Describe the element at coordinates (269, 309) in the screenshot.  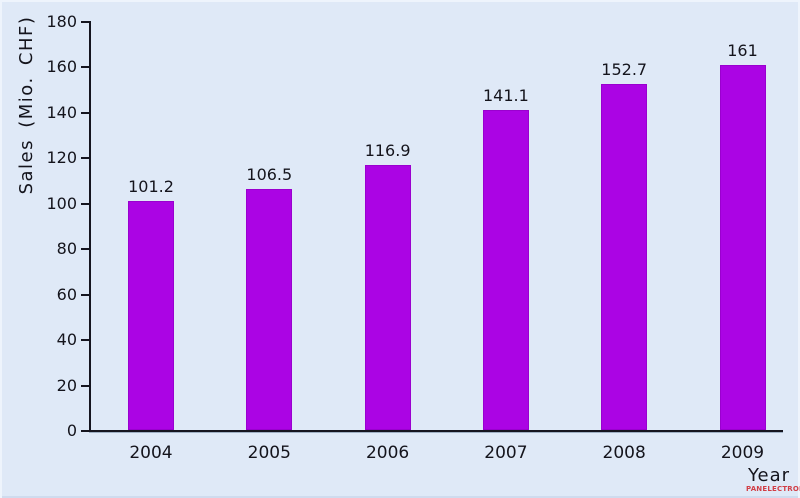
I see `bar-2005` at that location.